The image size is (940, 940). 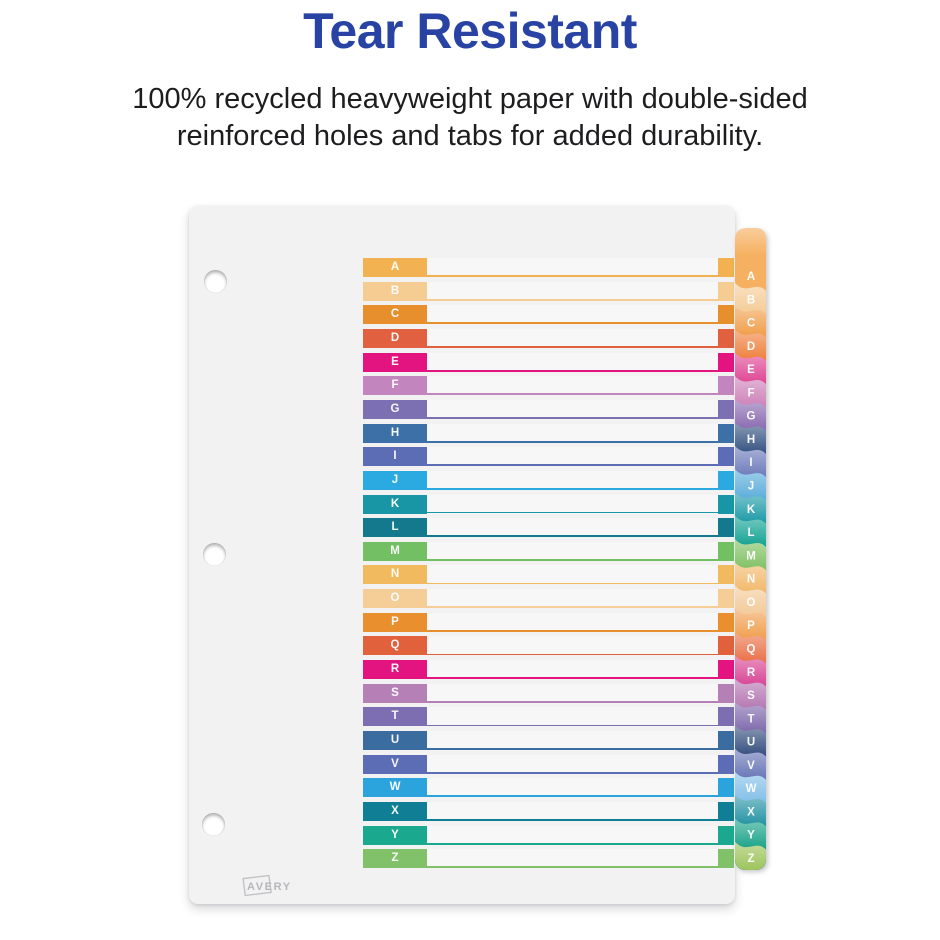 What do you see at coordinates (751, 277) in the screenshot?
I see `tab-letter-a: A` at bounding box center [751, 277].